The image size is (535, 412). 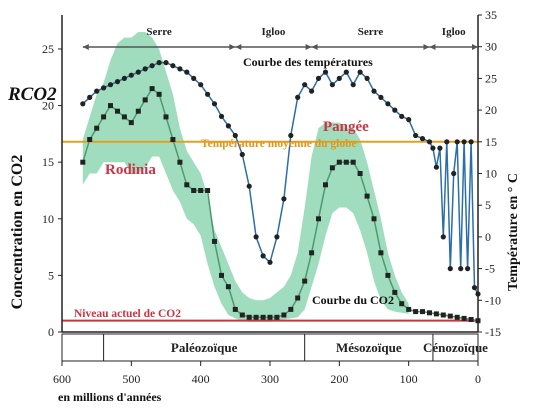 What do you see at coordinates (274, 32) in the screenshot?
I see `climate-period-label: Igloo` at bounding box center [274, 32].